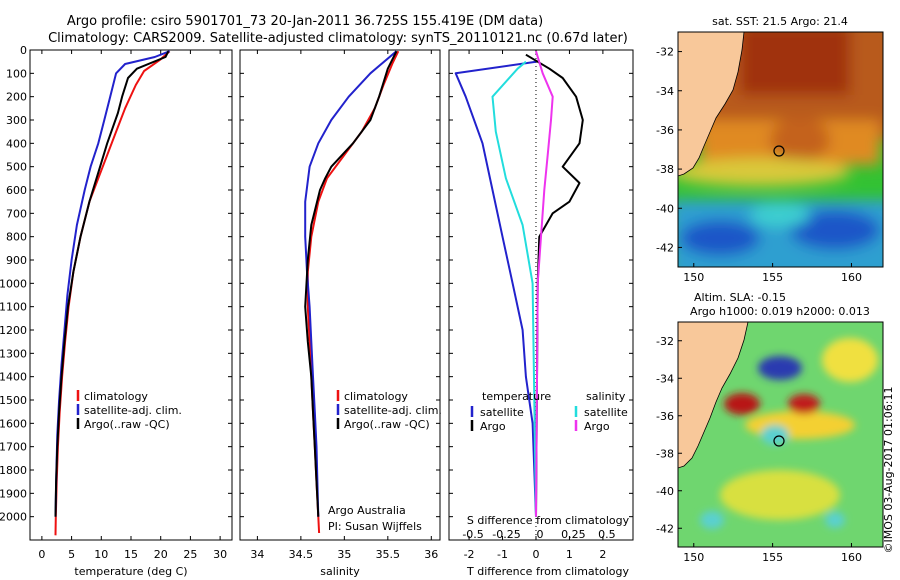 This screenshot has width=900, height=580. What do you see at coordinates (835, 230) in the screenshot?
I see `sst-blue-core-east` at bounding box center [835, 230].